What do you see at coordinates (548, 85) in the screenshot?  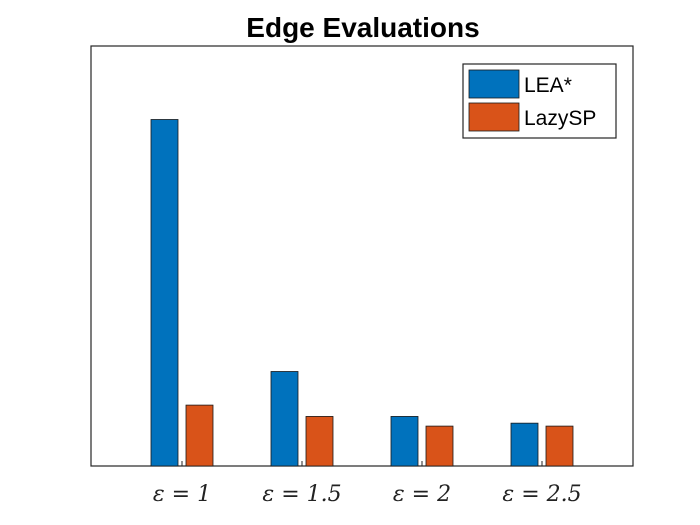 I see `legend-label-lea: LEA*` at bounding box center [548, 85].